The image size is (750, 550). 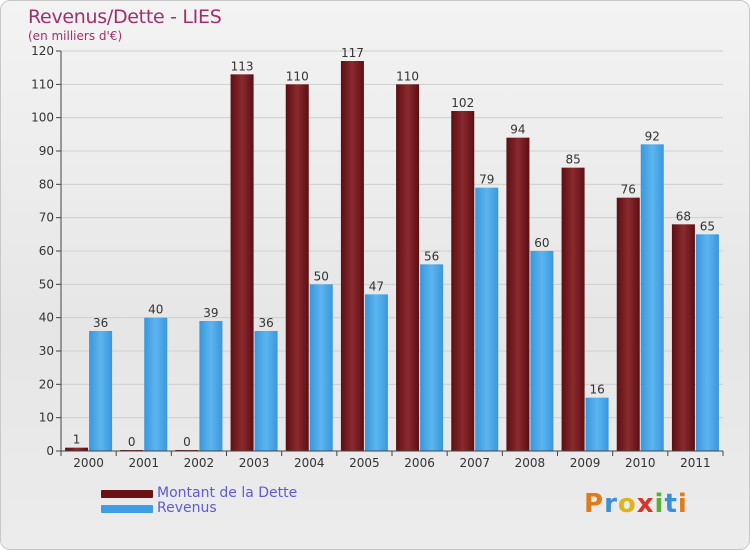 I want to click on data-label: 56, so click(x=431, y=256).